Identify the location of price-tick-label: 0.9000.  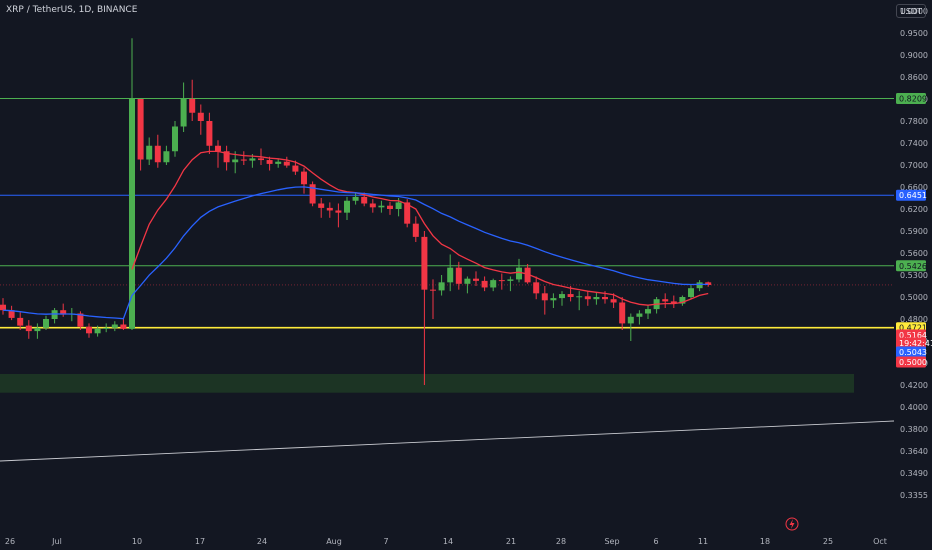
(914, 55).